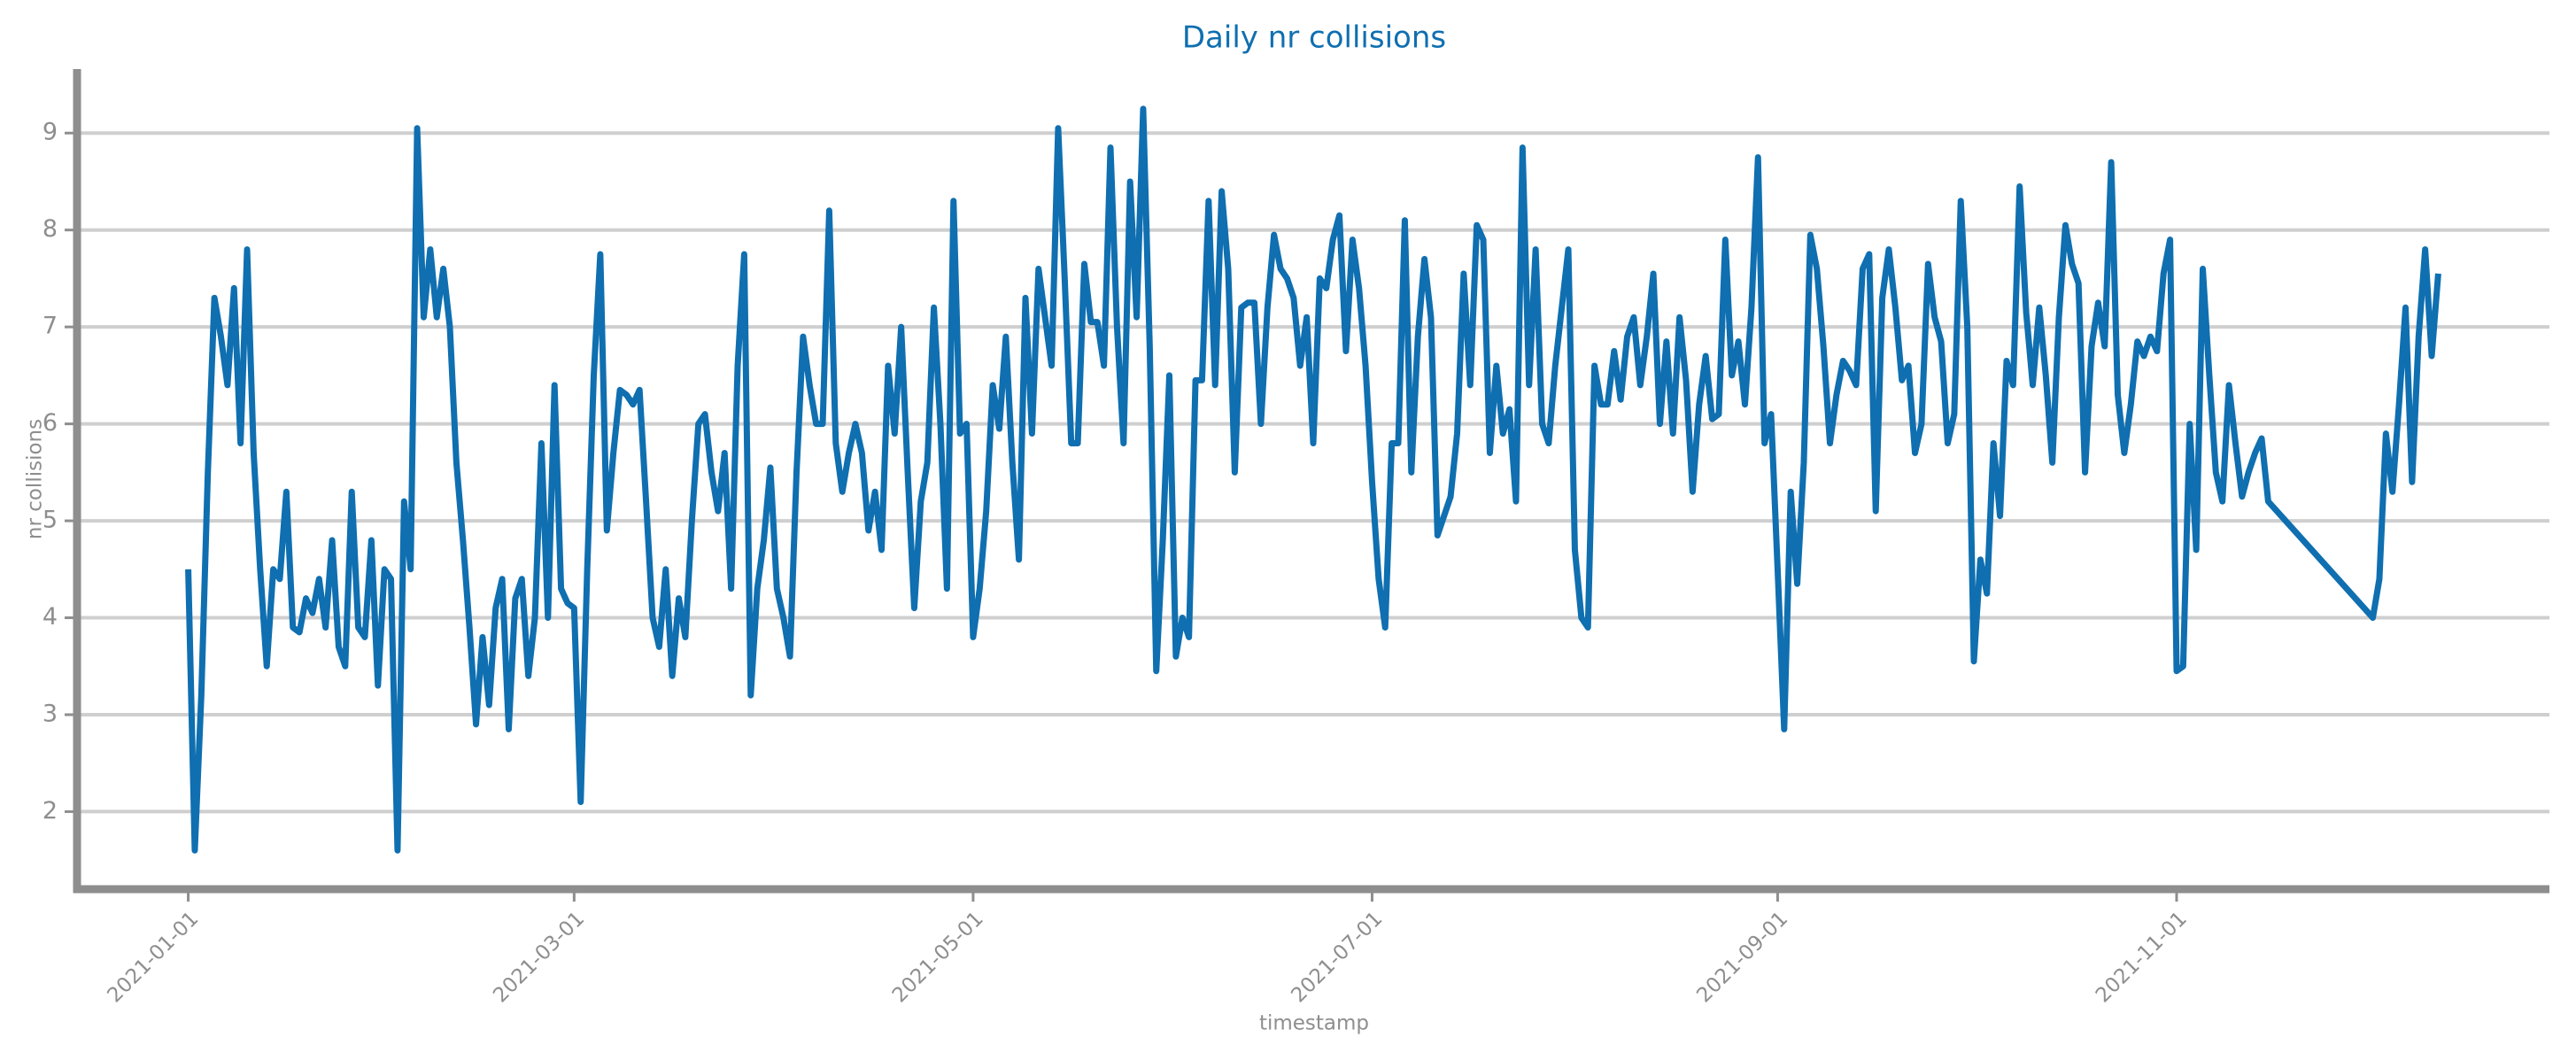 The height and width of the screenshot is (1061, 2576). Describe the element at coordinates (50, 132) in the screenshot. I see `y-tick-label: 9` at that location.